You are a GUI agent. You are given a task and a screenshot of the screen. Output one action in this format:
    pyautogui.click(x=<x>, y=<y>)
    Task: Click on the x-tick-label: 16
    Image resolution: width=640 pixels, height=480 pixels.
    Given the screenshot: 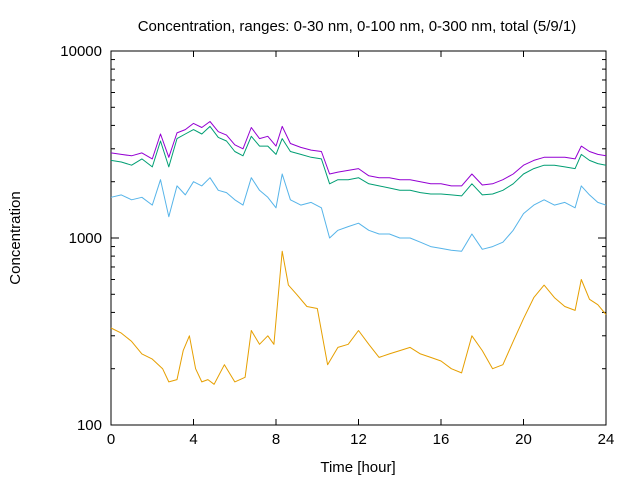 What is the action you would take?
    pyautogui.click(x=441, y=439)
    